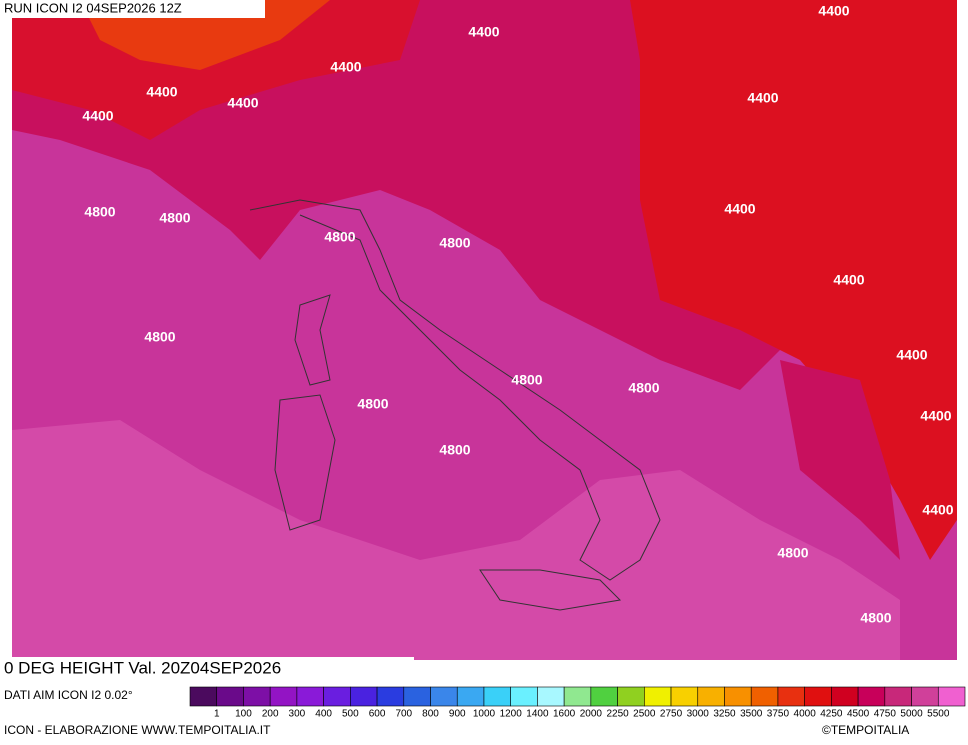 This screenshot has width=968, height=745. What do you see at coordinates (297, 714) in the screenshot?
I see `colorbar-label: 300` at bounding box center [297, 714].